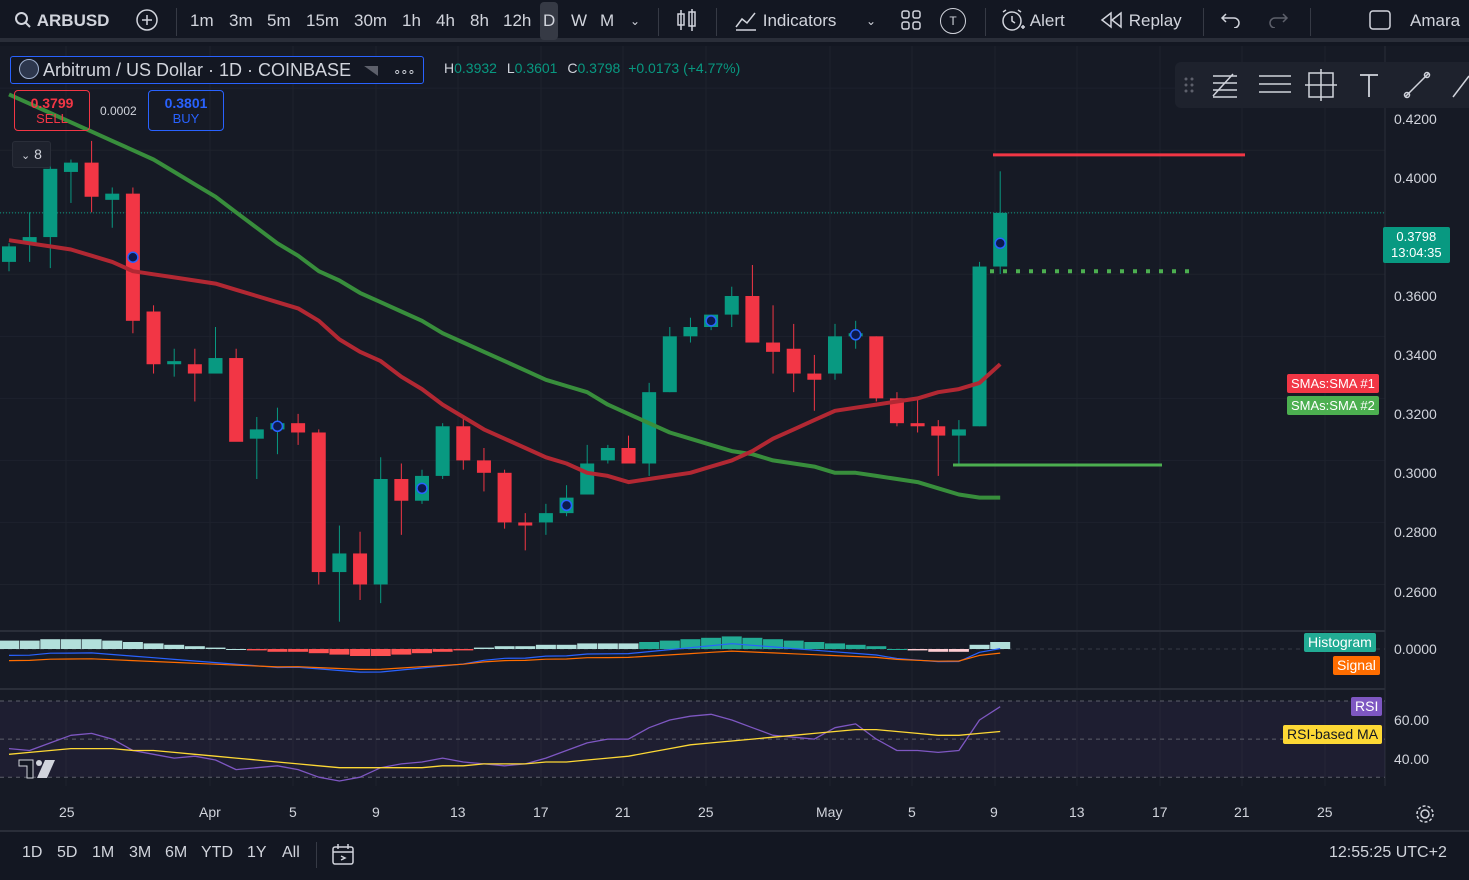 The width and height of the screenshot is (1469, 880). Describe the element at coordinates (1415, 649) in the screenshot. I see `macd-zero-label: 0.0000` at that location.